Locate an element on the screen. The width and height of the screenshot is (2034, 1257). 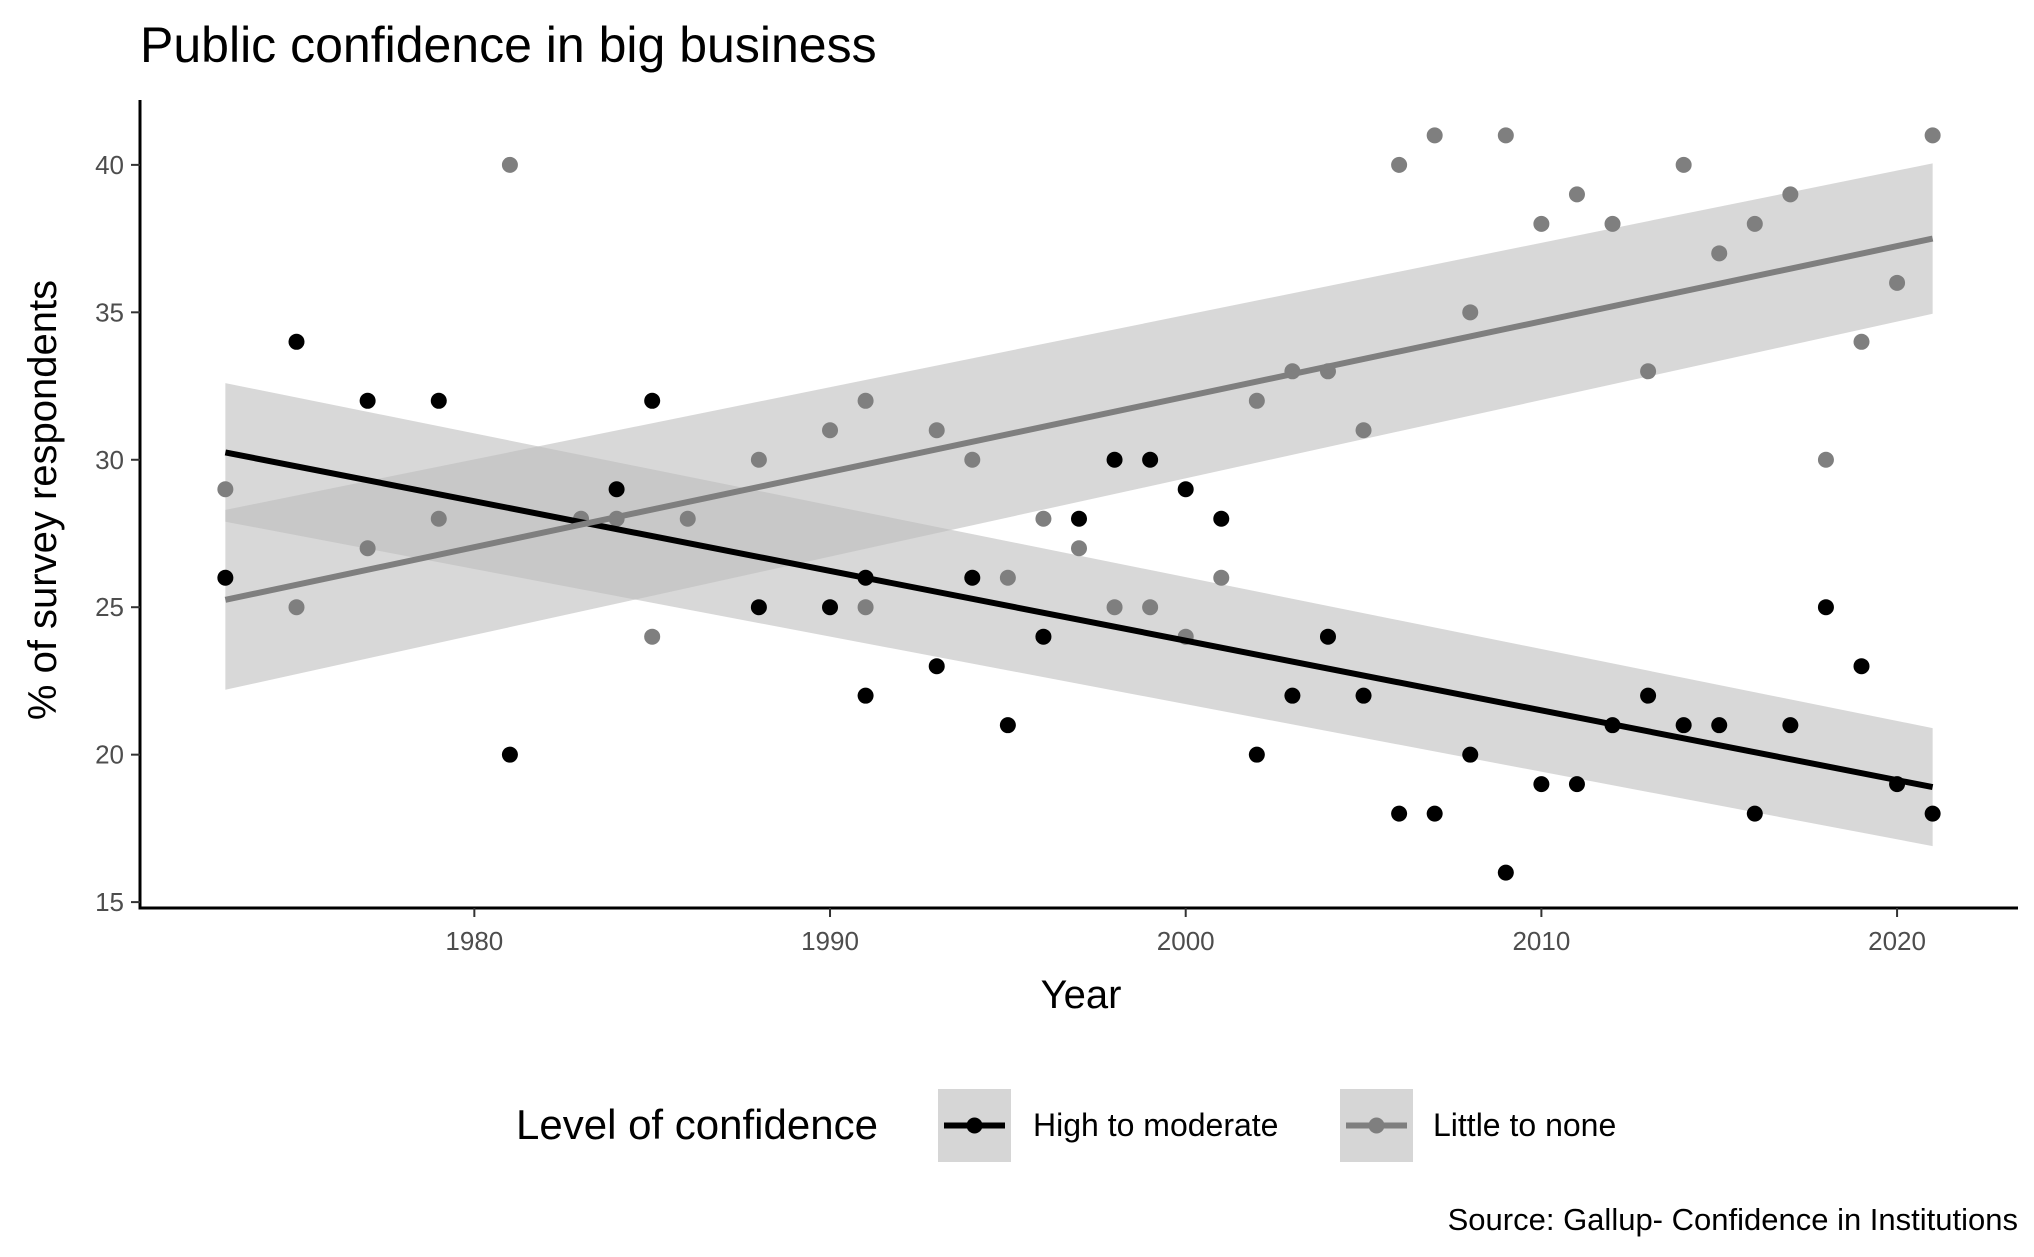
legend-title: Level of confidence is located at coordinates (697, 1124).